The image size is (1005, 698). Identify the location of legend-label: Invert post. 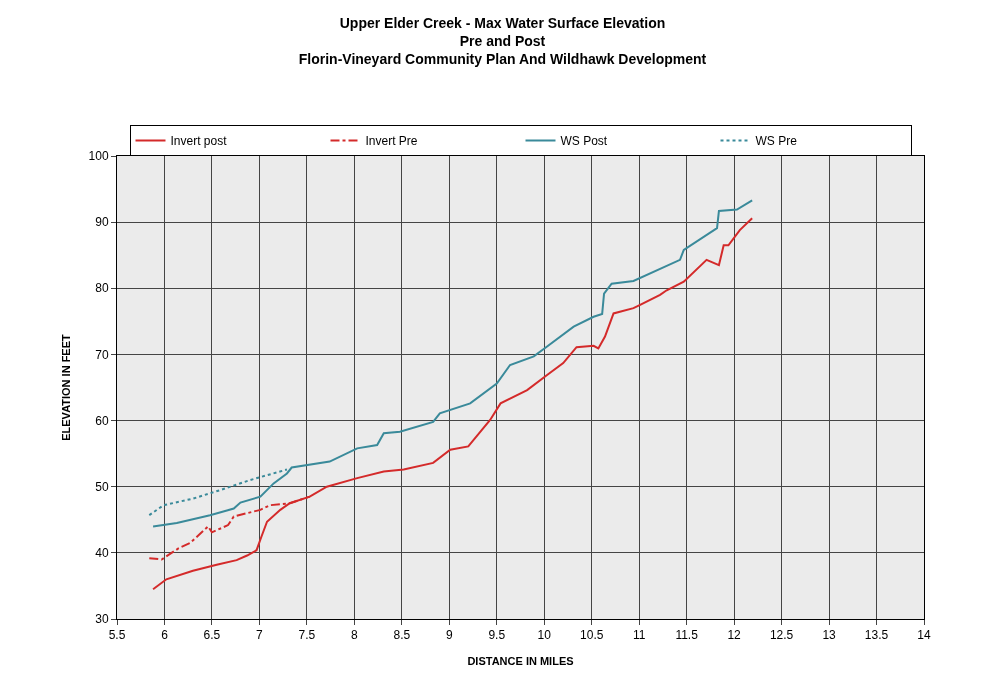
(199, 141).